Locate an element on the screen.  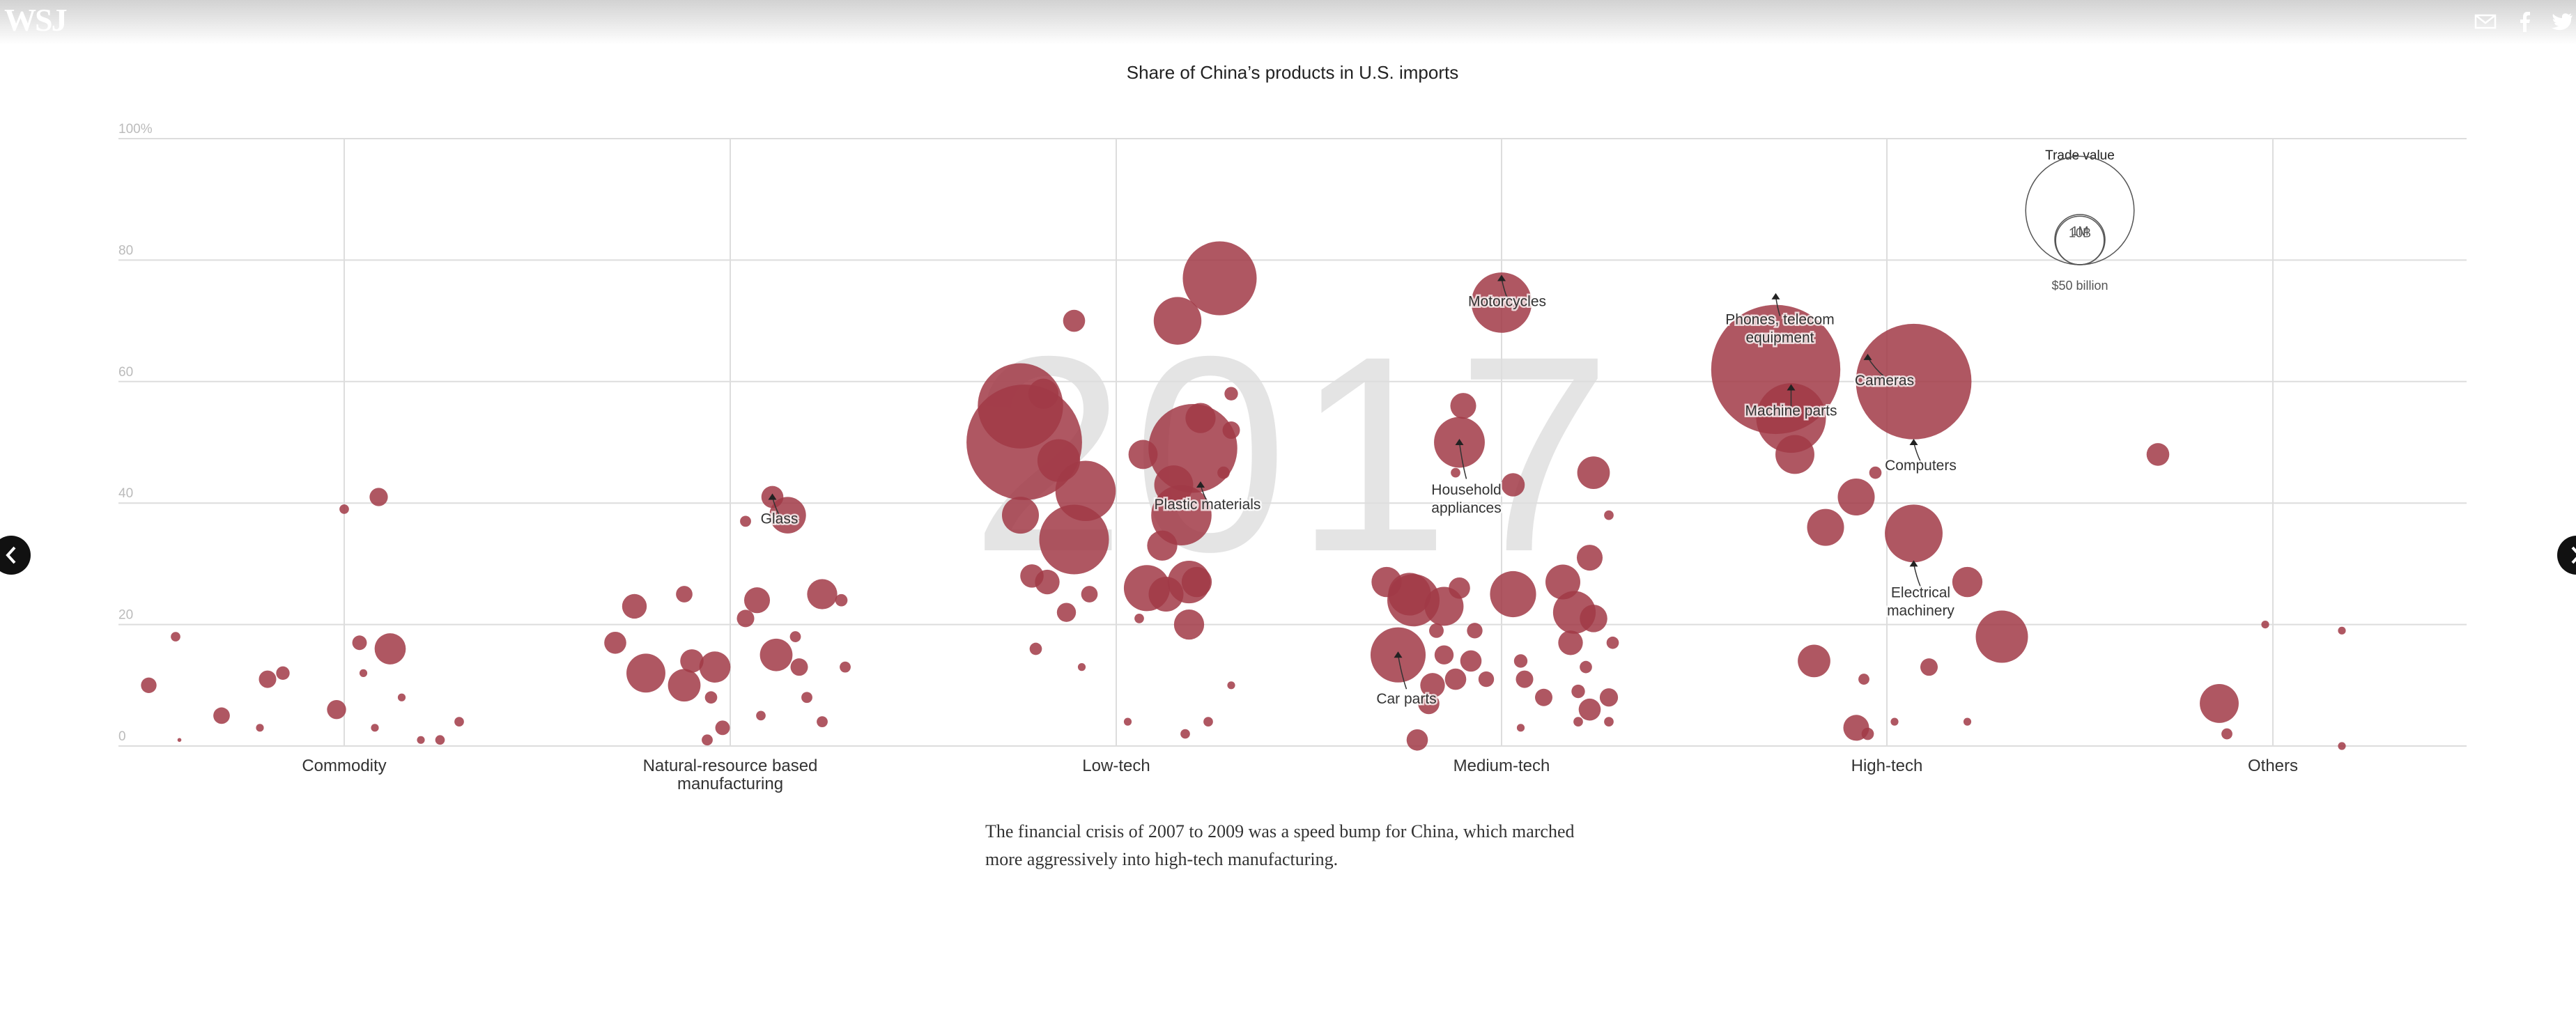
highlighted-product: Household appliances is located at coordinates (1466, 478).